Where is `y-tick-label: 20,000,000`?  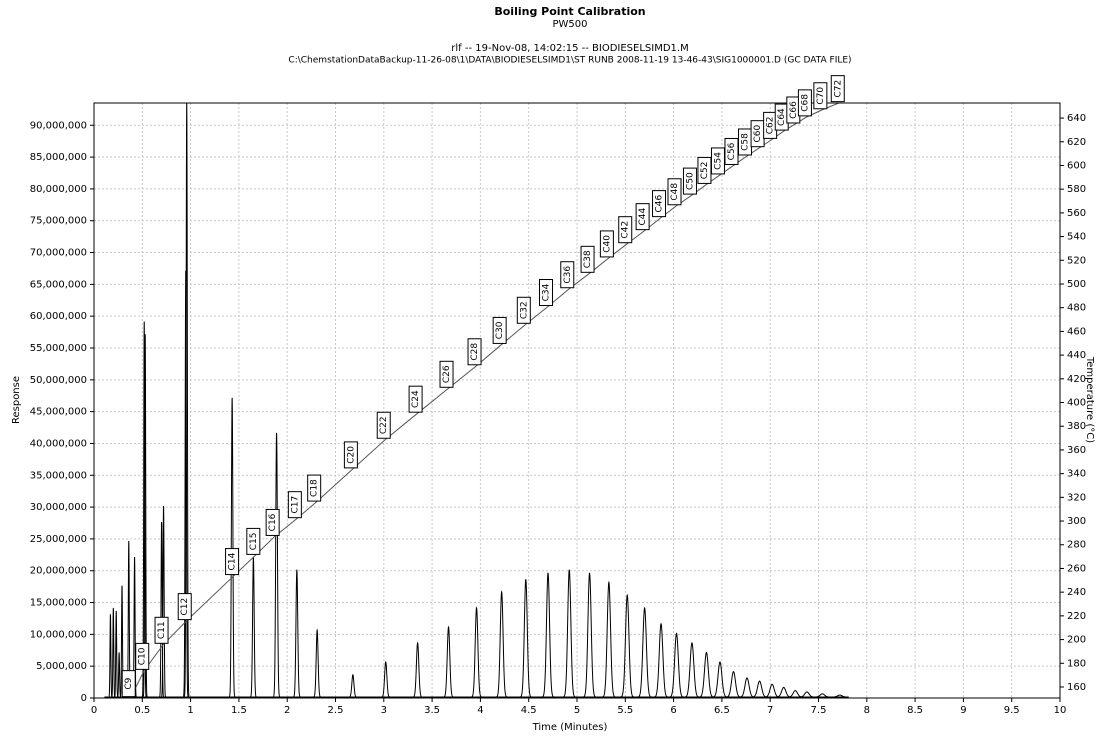
y-tick-label: 20,000,000 is located at coordinates (58, 571).